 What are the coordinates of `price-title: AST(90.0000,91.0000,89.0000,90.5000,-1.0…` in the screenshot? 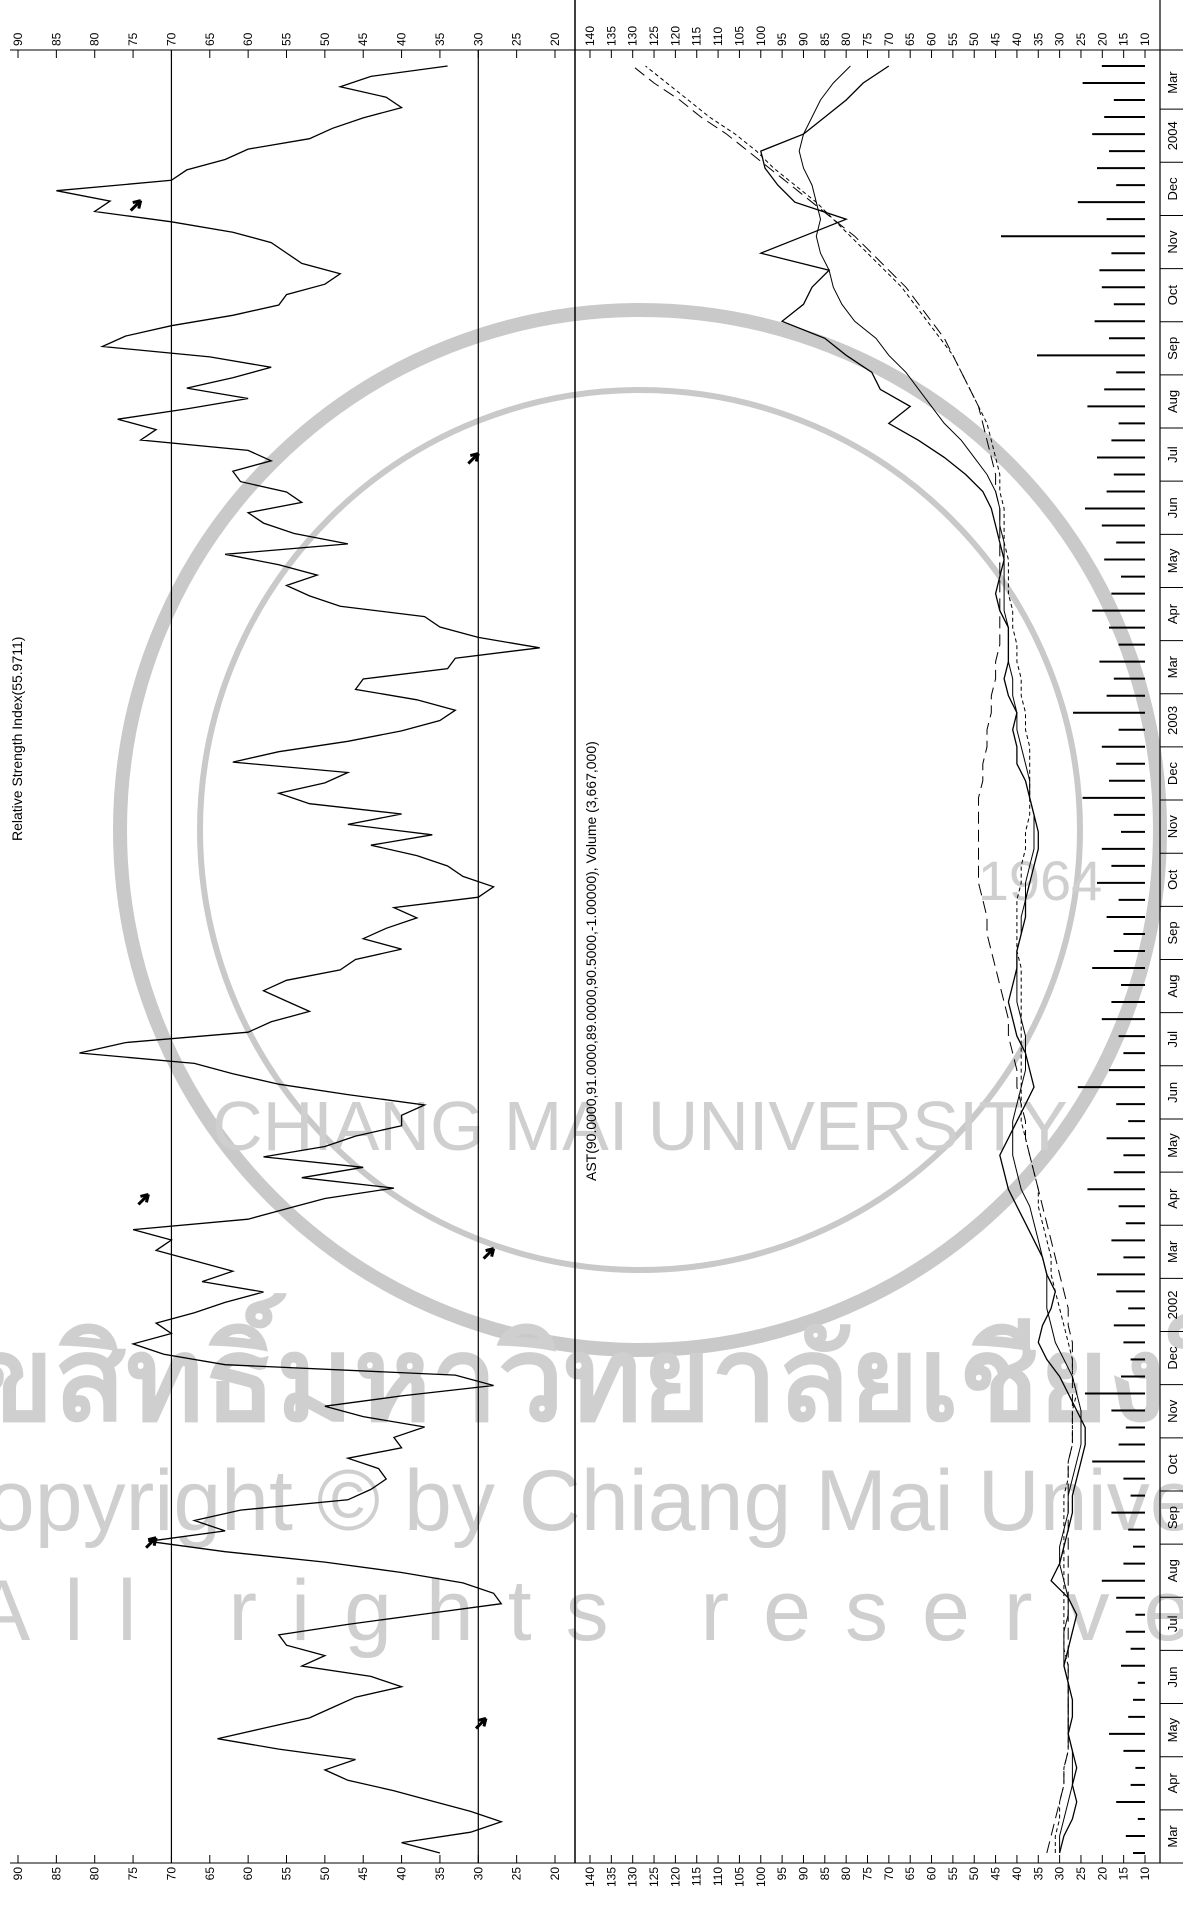 It's located at (591, 961).